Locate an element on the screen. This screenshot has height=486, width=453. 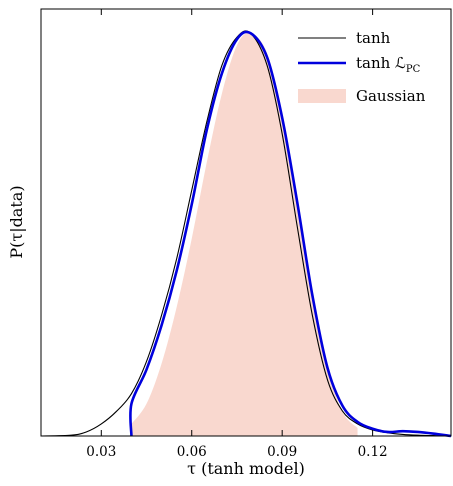
y-axis-label: P(τ|data) is located at coordinates (16, 221).